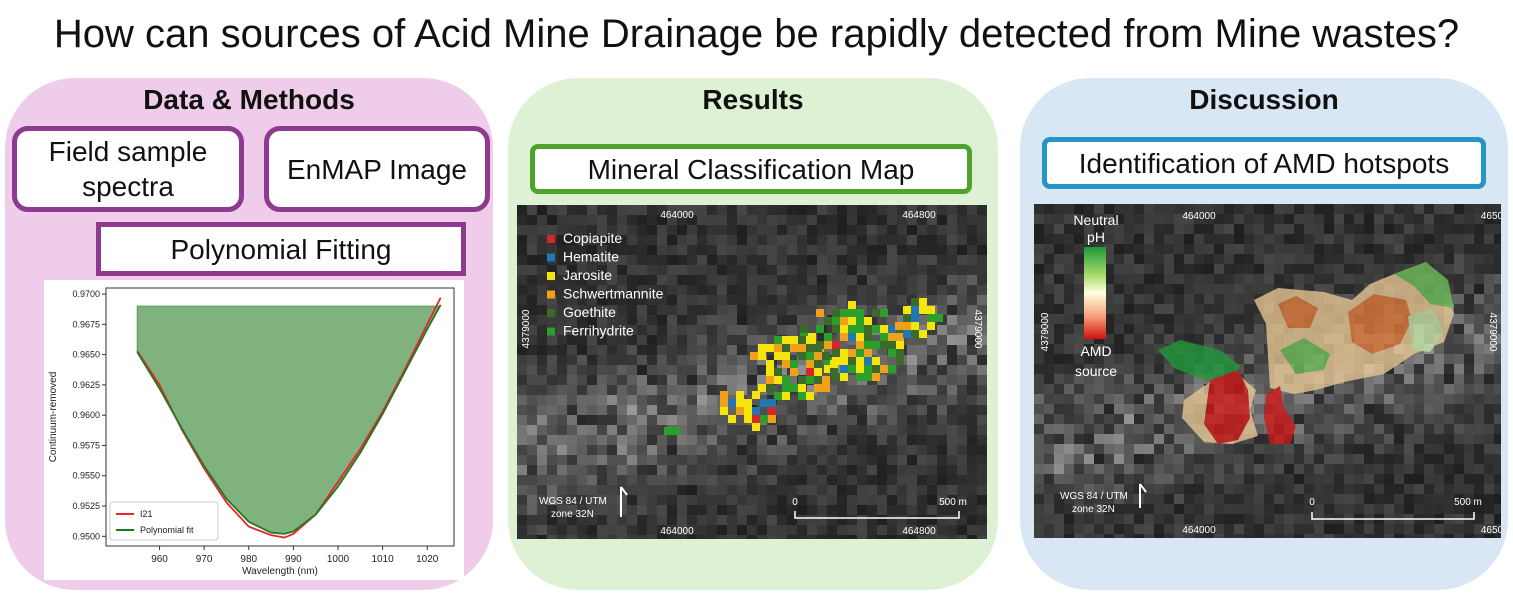 Image resolution: width=1513 pixels, height=600 pixels. I want to click on legend-label: I21, so click(146, 514).